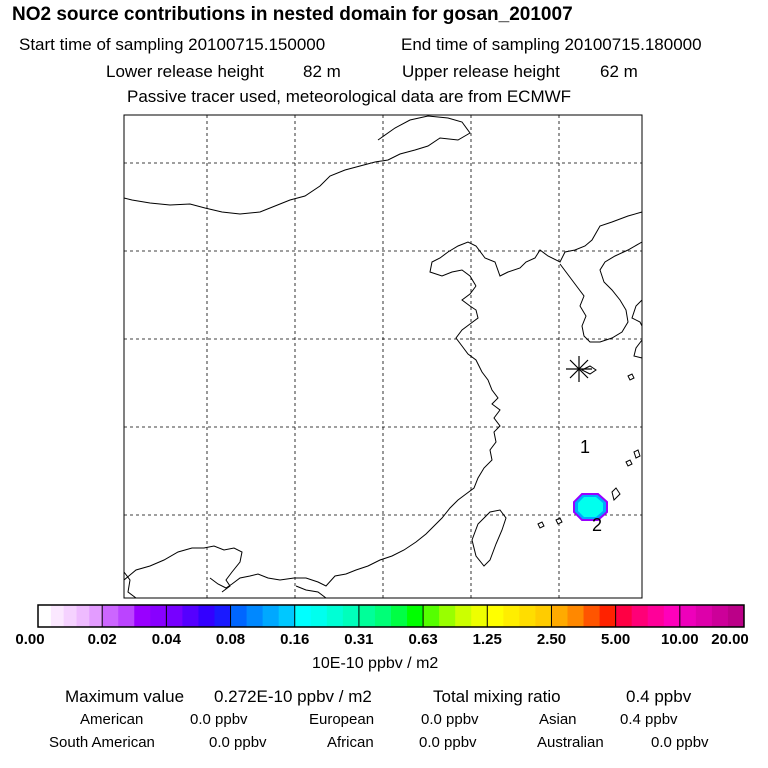 This screenshot has height=768, width=768. What do you see at coordinates (638, 349) in the screenshot?
I see `japan-south-coast` at bounding box center [638, 349].